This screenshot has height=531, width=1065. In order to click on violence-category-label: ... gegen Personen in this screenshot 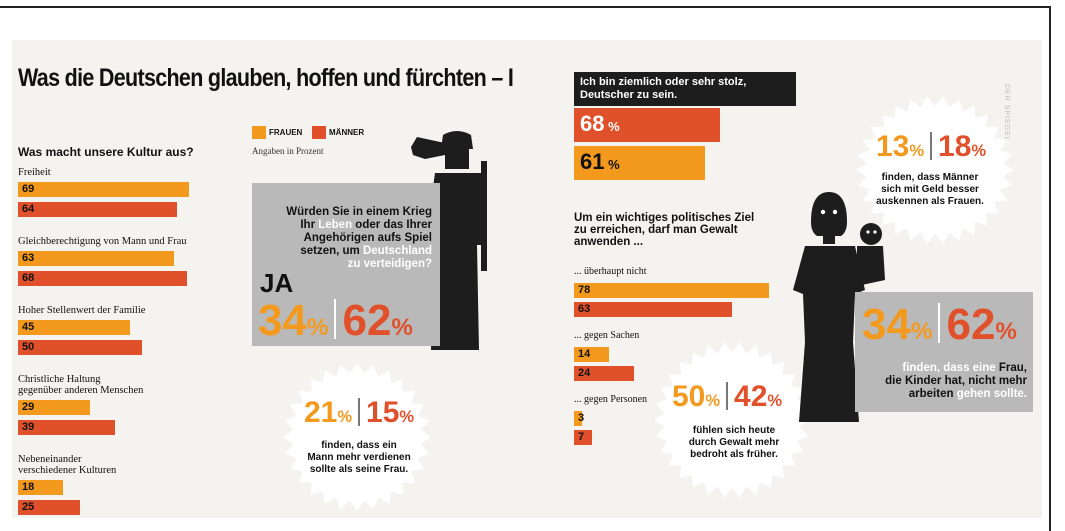, I will do `click(611, 399)`.